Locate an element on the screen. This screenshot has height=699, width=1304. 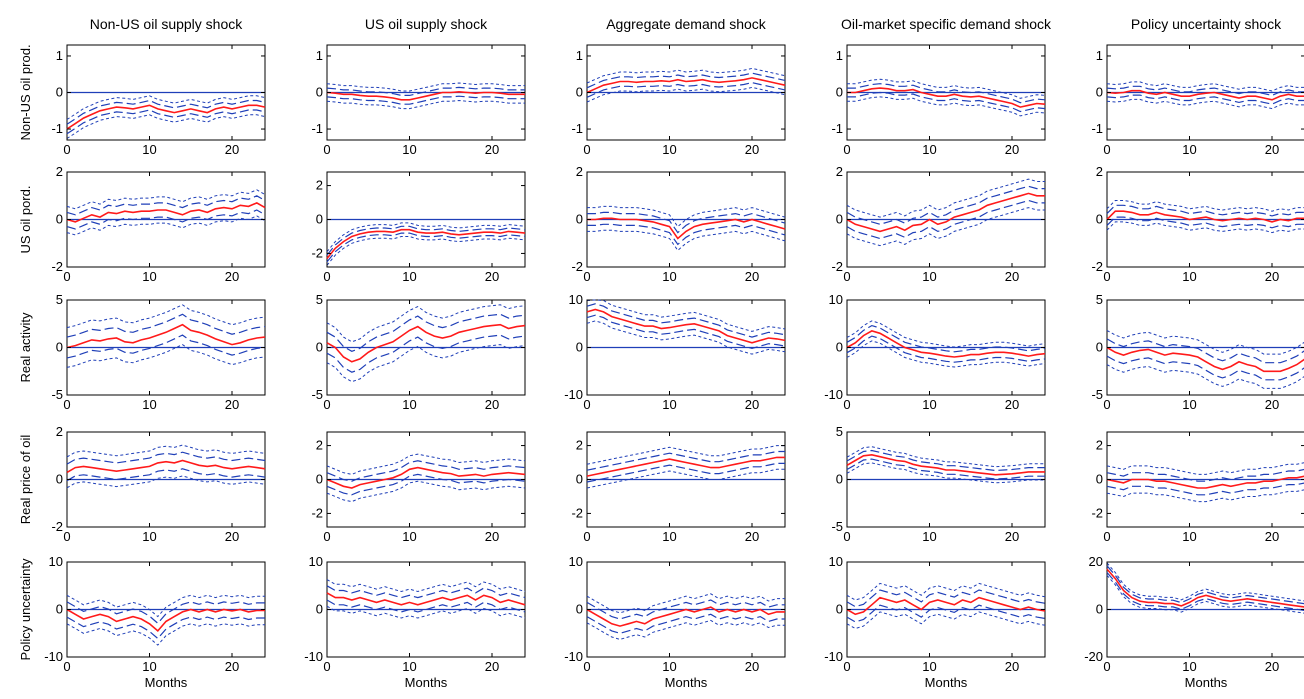
y-tick-label: 1 is located at coordinates (319, 55).